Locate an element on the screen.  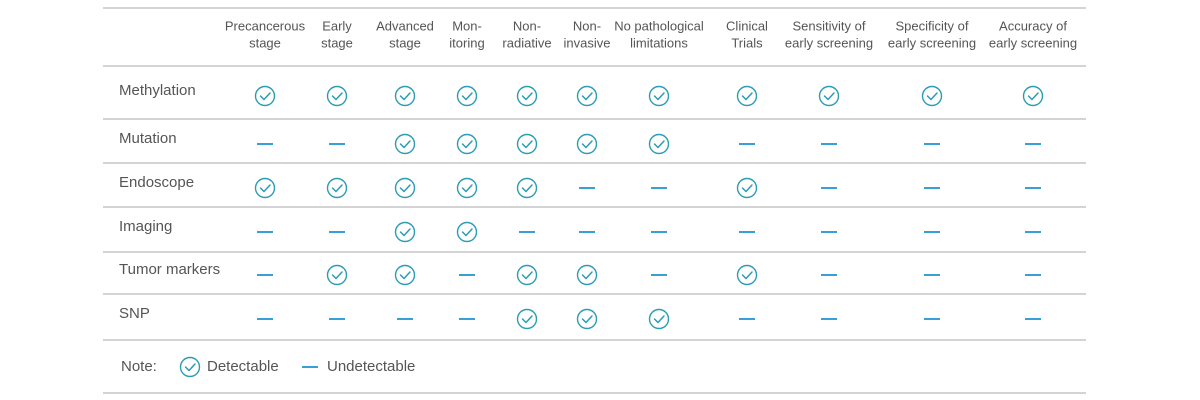
row-label: Tumor markers is located at coordinates (169, 269).